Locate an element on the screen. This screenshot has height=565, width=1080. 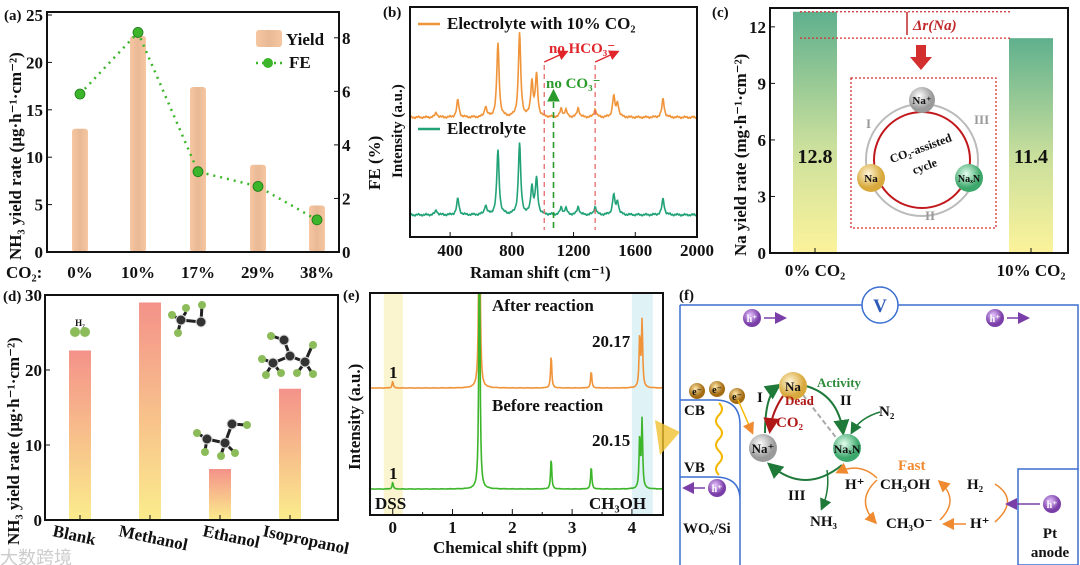
methanol-to-naxn-arrow is located at coordinates (856, 470).